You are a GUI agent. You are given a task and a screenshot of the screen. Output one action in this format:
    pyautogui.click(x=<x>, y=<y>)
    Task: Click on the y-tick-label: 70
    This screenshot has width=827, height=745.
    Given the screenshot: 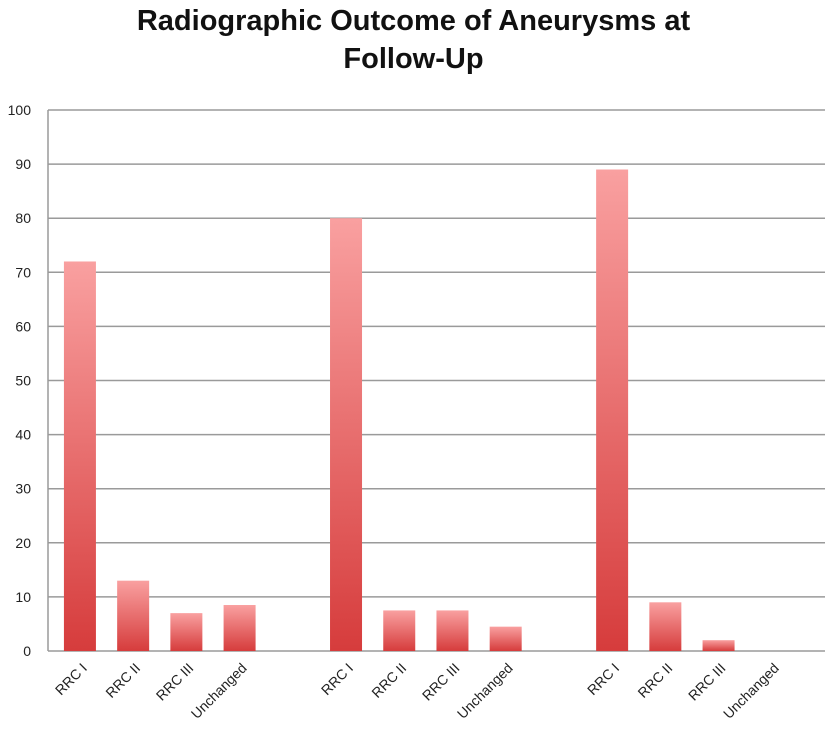 What is the action you would take?
    pyautogui.click(x=23, y=272)
    